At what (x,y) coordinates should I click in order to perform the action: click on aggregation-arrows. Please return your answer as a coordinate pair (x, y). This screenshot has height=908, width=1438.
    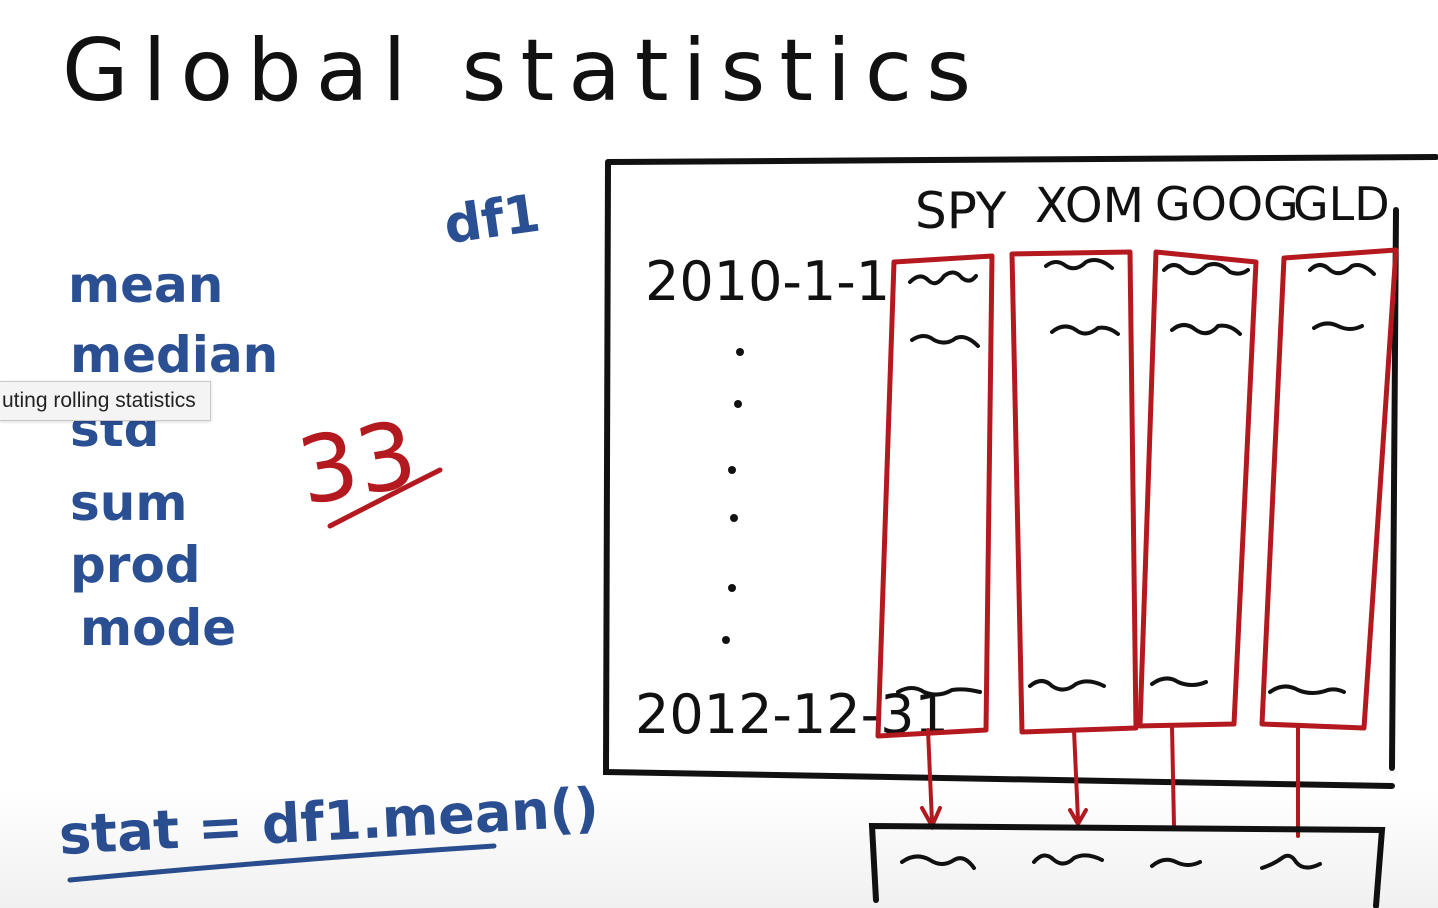
    Looking at the image, I should click on (1110, 781).